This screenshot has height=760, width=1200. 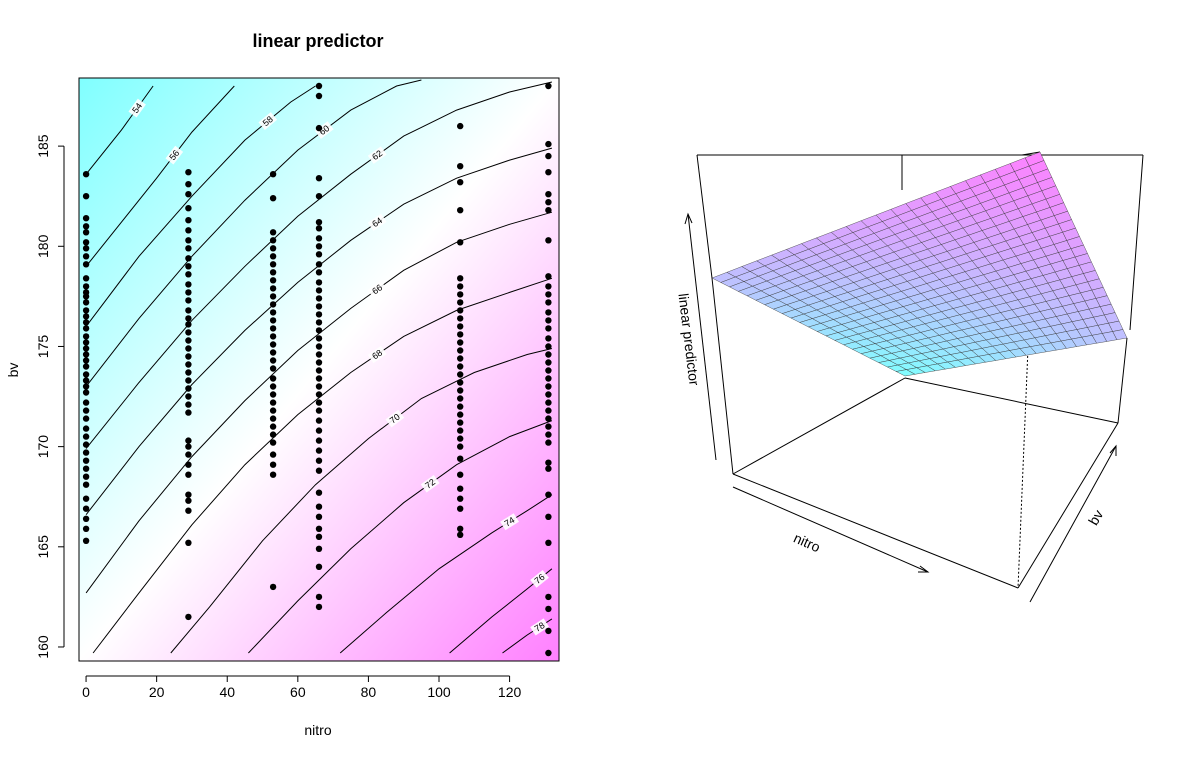 What do you see at coordinates (688, 218) in the screenshot?
I see `z-arrowhead` at bounding box center [688, 218].